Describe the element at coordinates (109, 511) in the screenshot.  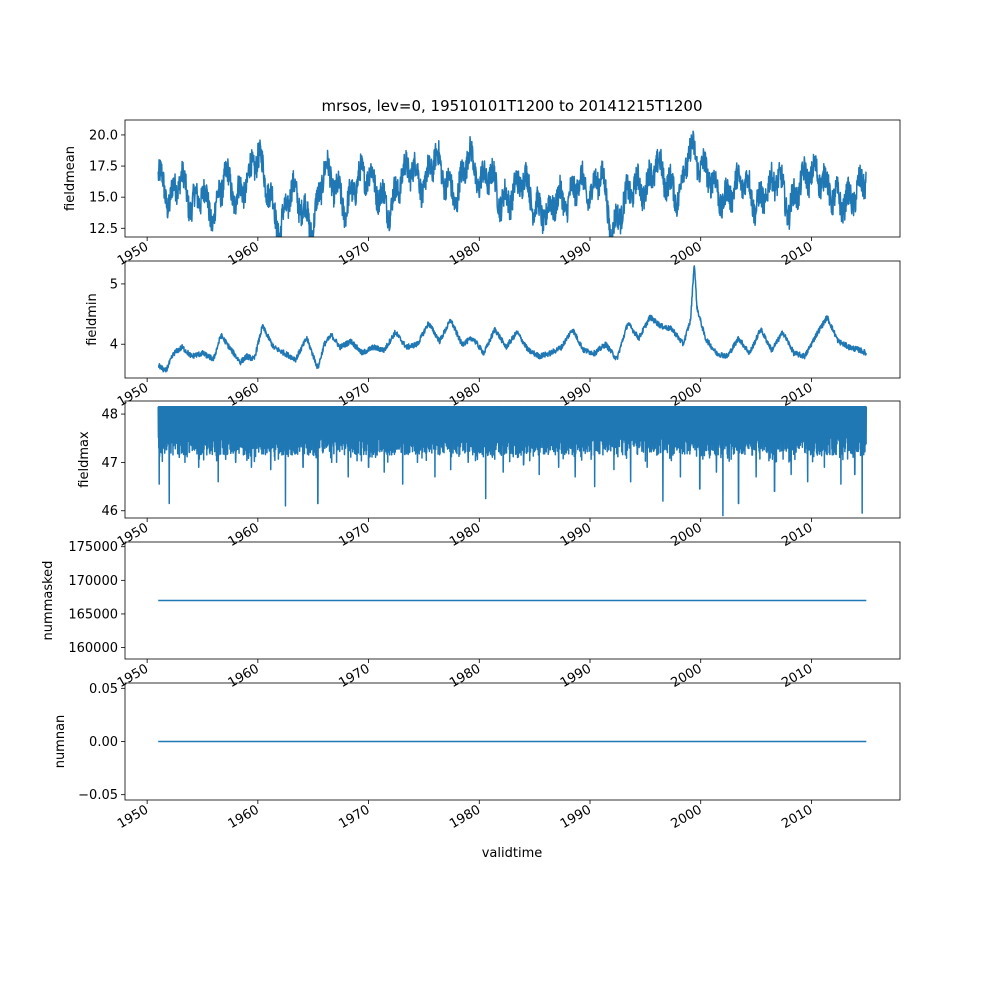
I see `y-tick-label-fieldmax: 46` at that location.